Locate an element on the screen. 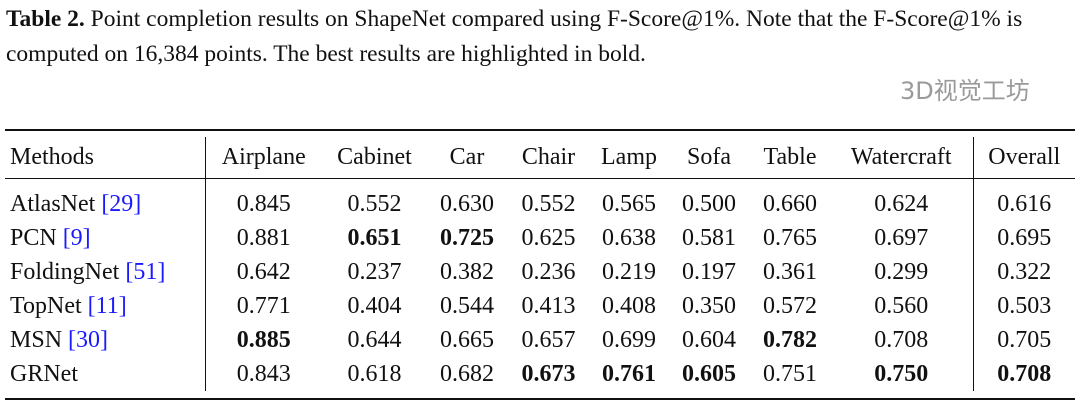 The image size is (1080, 409). method-cell: FoldingNet [51] is located at coordinates (105, 272).